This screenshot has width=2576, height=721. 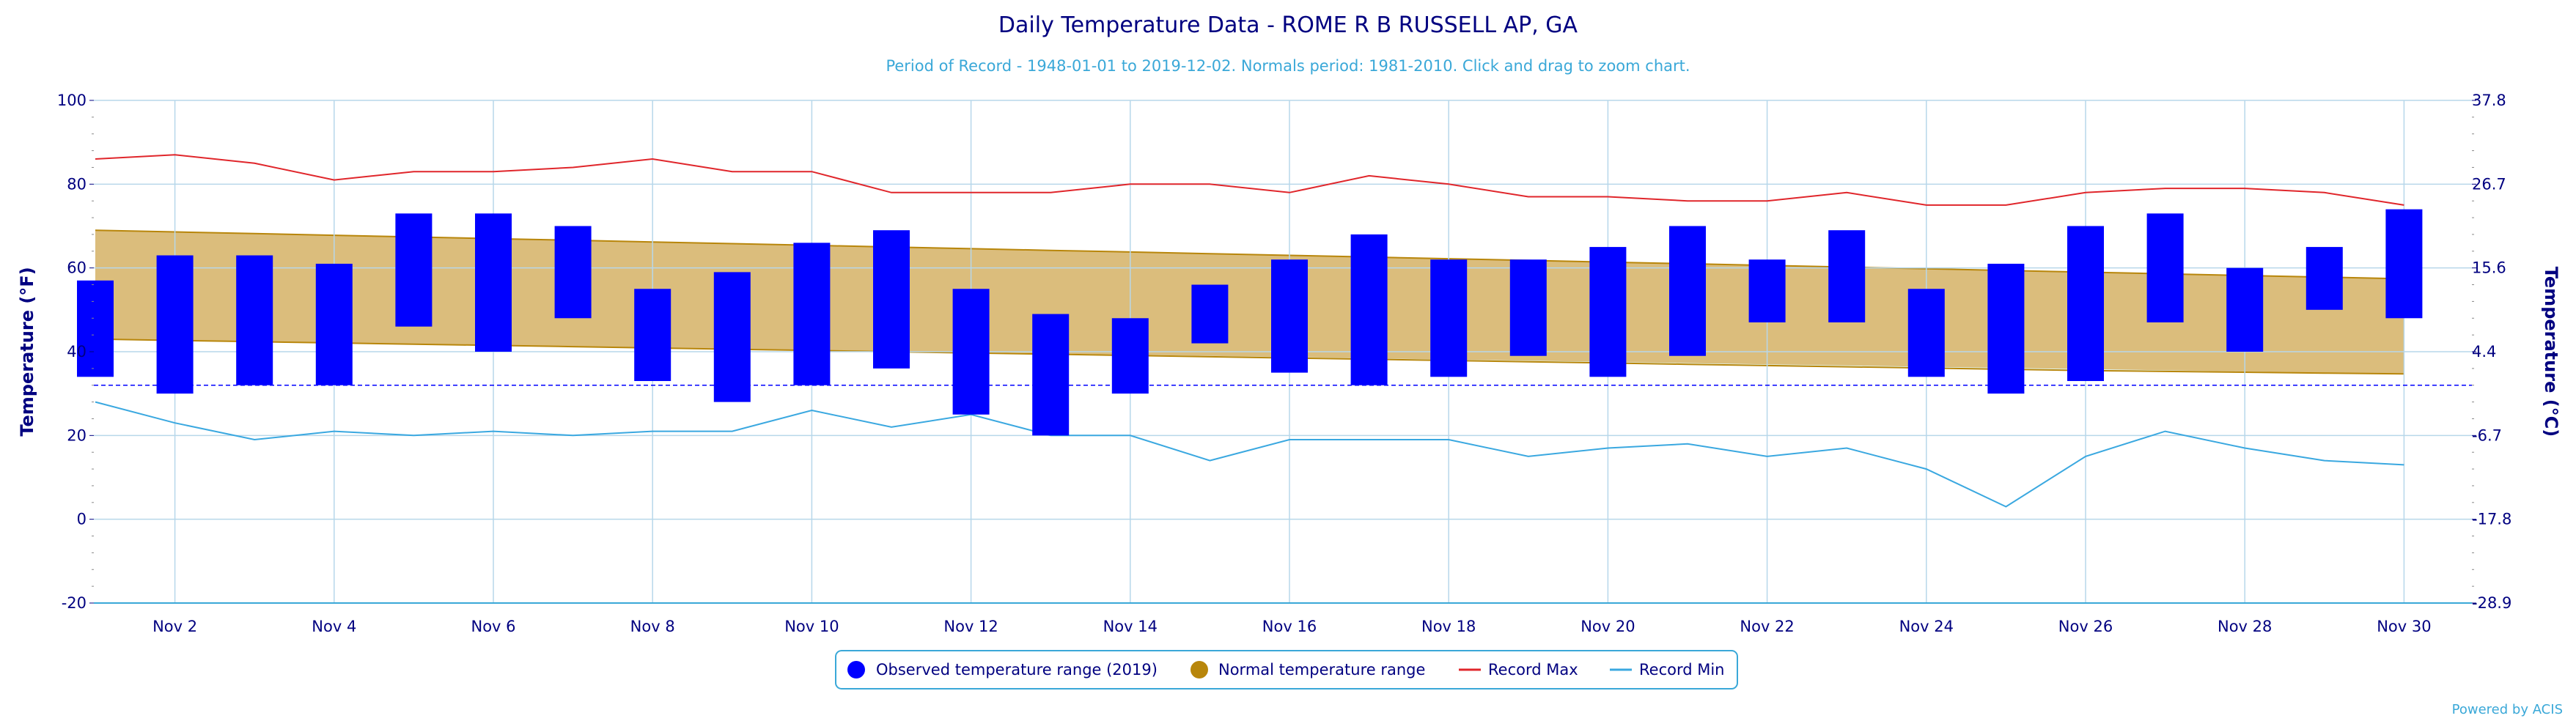 I want to click on y-tick-label-left: 60, so click(x=77, y=268).